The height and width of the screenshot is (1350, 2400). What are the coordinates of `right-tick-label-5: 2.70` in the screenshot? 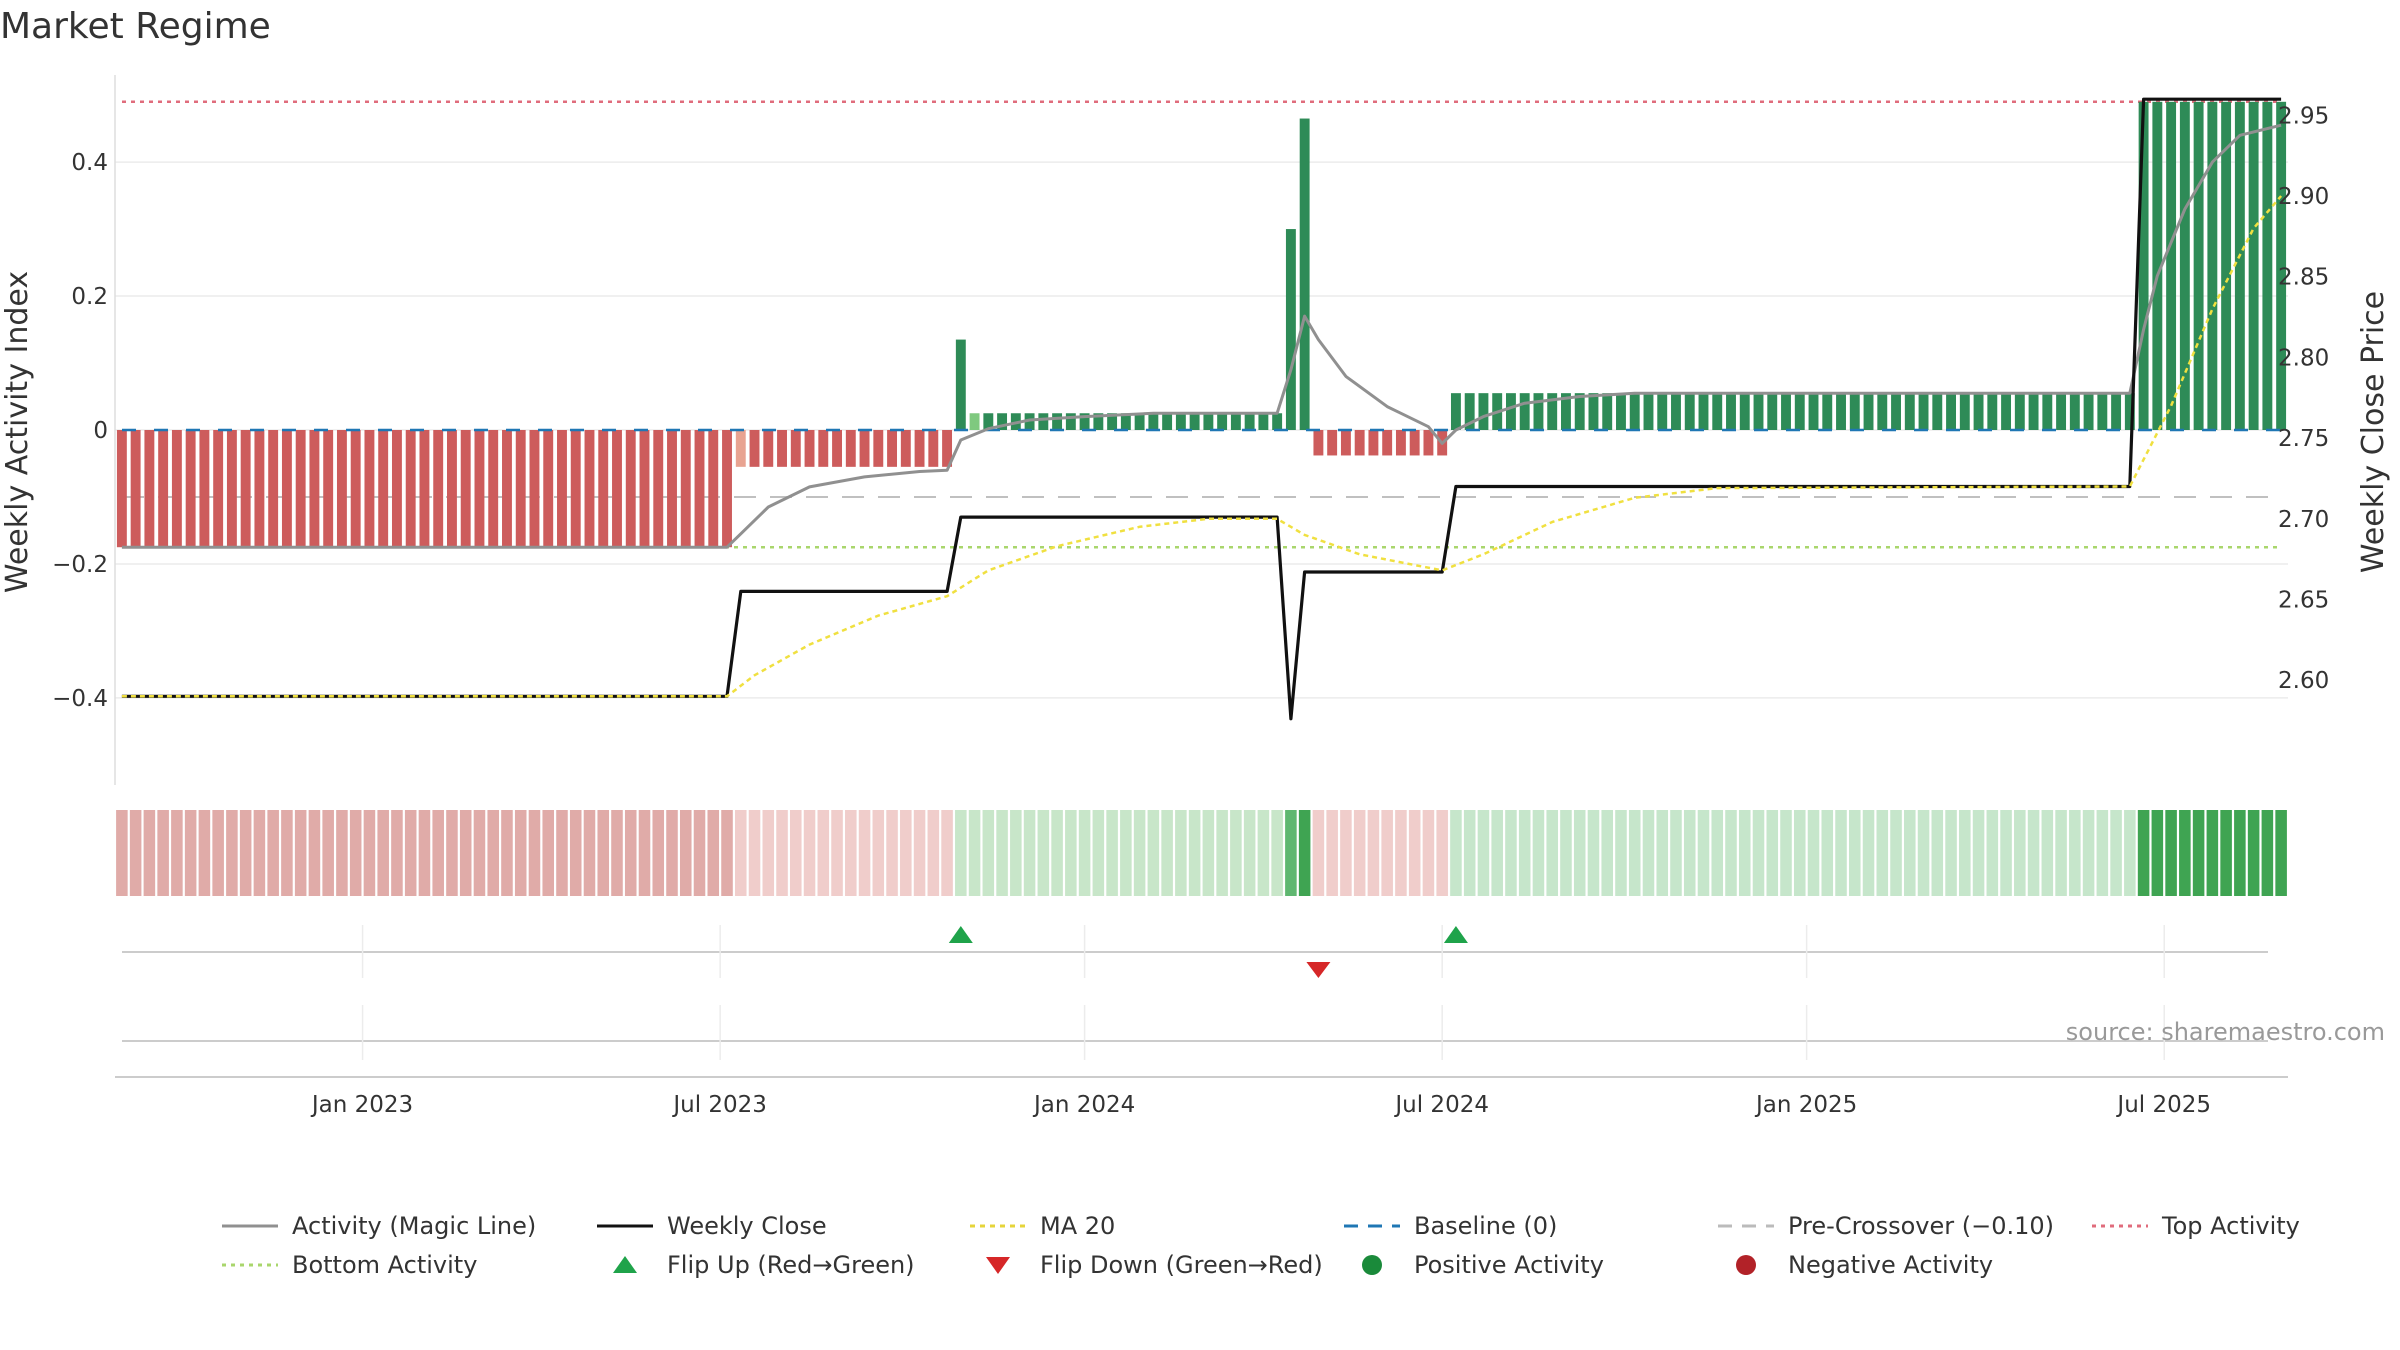 It's located at (2303, 520).